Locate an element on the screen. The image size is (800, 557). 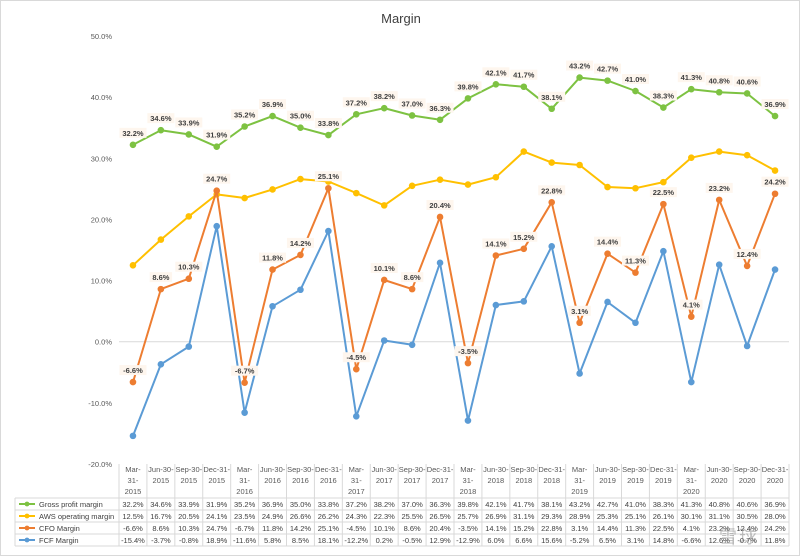
table-cell: 22.5% is located at coordinates (664, 528).